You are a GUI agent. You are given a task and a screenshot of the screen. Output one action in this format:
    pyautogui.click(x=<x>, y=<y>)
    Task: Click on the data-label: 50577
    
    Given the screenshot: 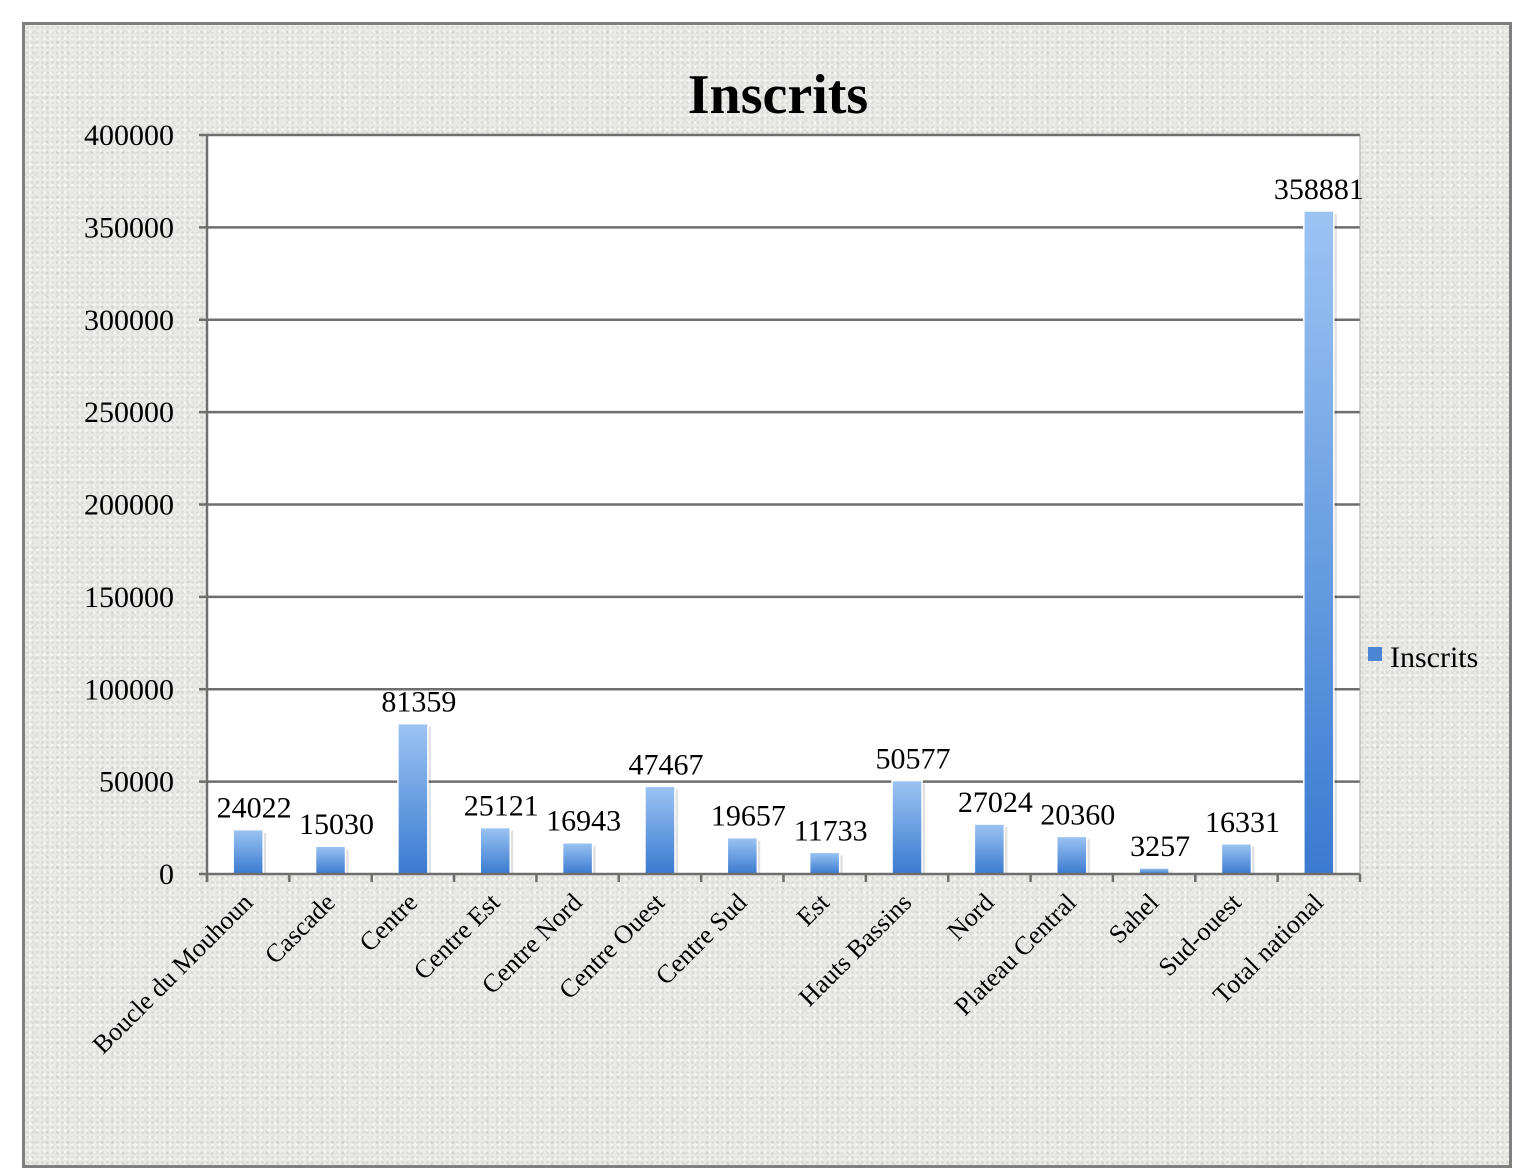 What is the action you would take?
    pyautogui.click(x=913, y=759)
    